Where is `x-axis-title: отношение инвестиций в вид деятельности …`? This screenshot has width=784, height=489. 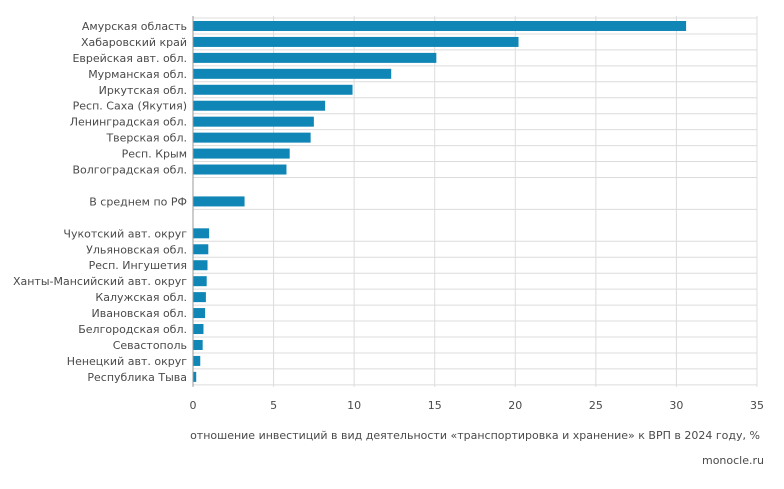
x-axis-title: отношение инвестиций в вид деятельности … is located at coordinates (475, 435).